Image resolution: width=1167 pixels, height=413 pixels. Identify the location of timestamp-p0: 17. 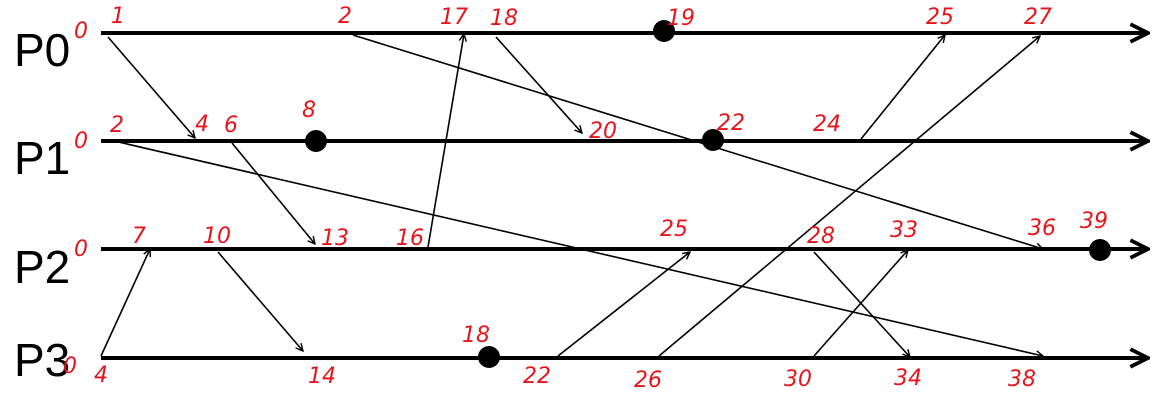
(454, 17).